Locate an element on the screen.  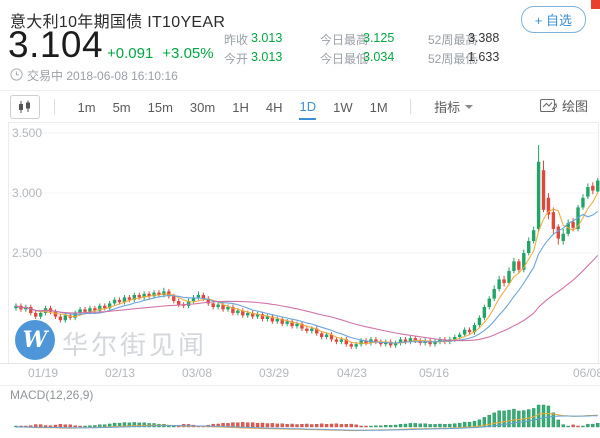
y-tick: 3.000 is located at coordinates (27, 193).